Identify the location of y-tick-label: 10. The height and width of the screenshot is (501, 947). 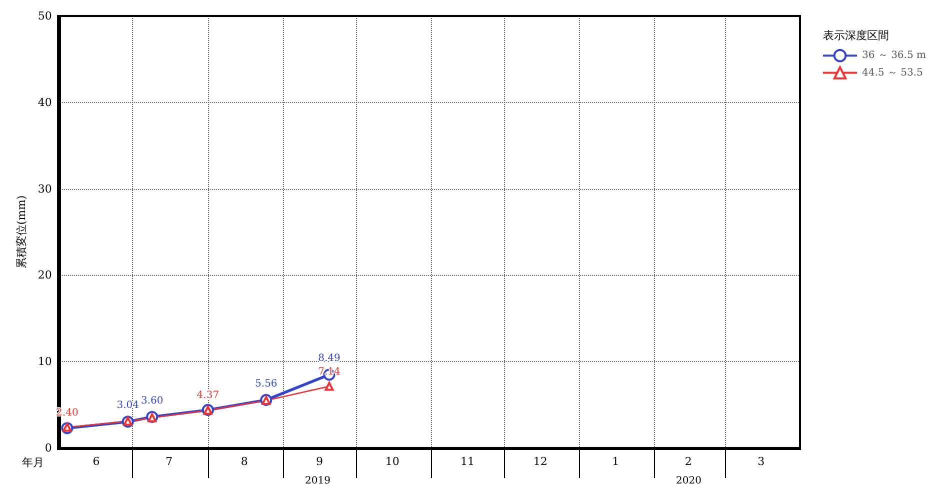
(45, 361).